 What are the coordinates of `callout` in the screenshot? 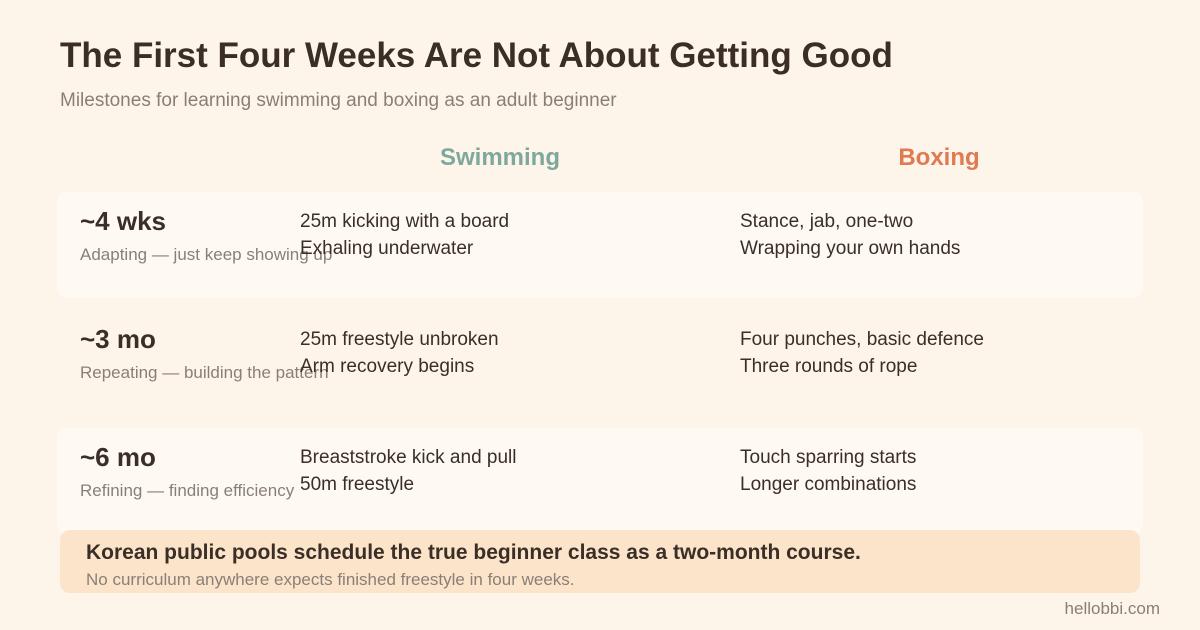 It's located at (600, 561).